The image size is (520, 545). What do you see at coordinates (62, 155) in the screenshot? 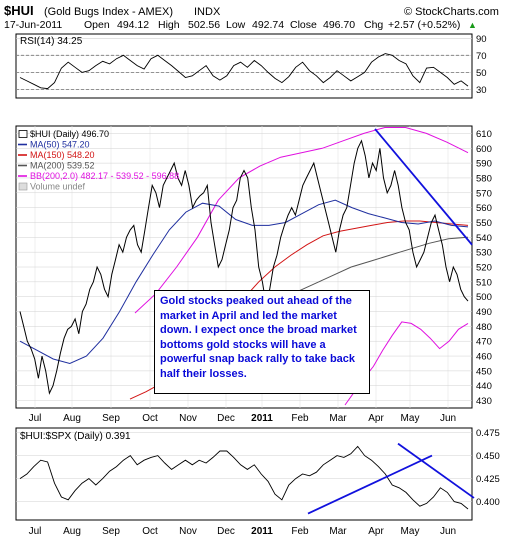
I see `legend-entry: MA(150) 548.20` at bounding box center [62, 155].